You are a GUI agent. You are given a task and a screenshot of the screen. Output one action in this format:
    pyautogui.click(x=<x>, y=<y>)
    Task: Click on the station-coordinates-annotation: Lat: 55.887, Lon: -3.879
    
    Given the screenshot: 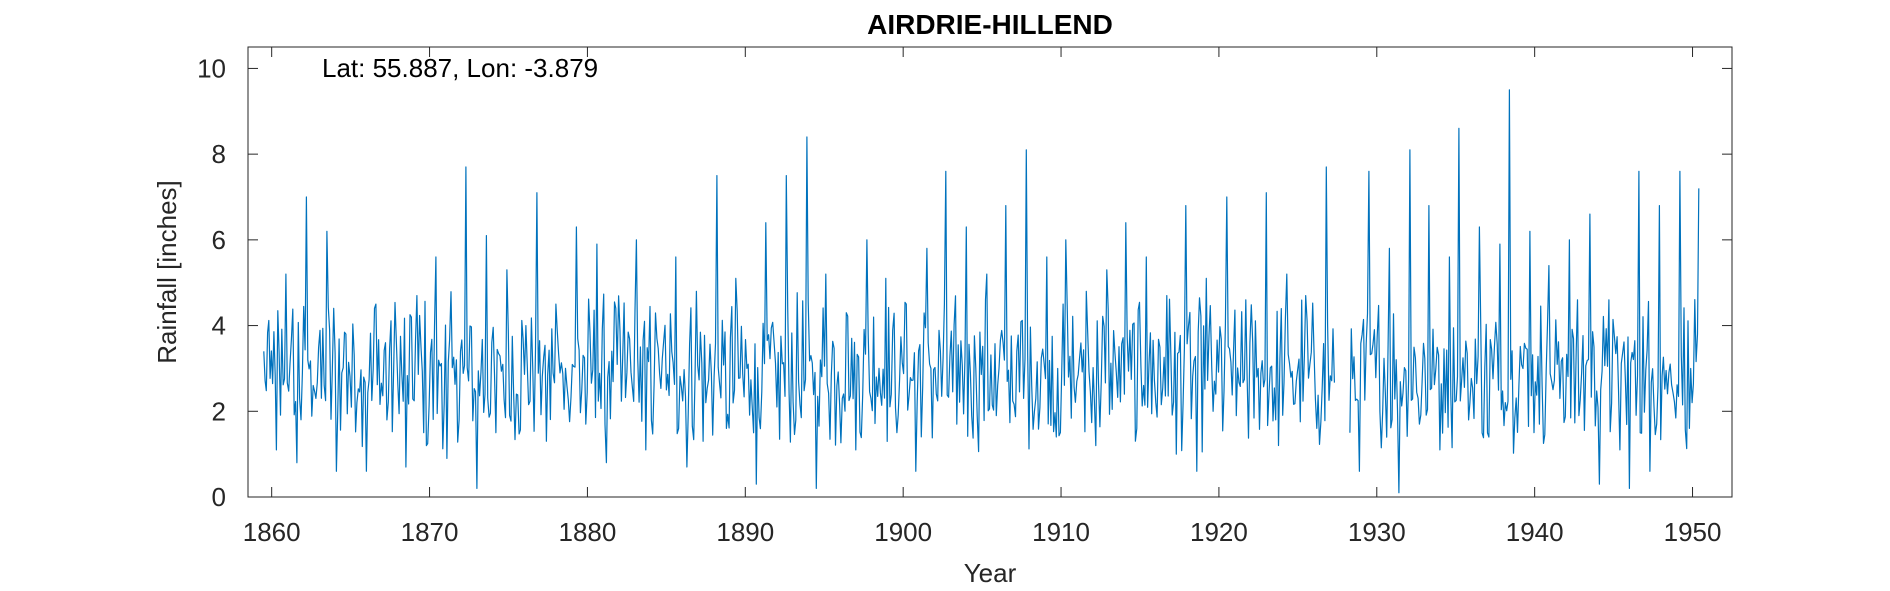 What is the action you would take?
    pyautogui.click(x=460, y=68)
    